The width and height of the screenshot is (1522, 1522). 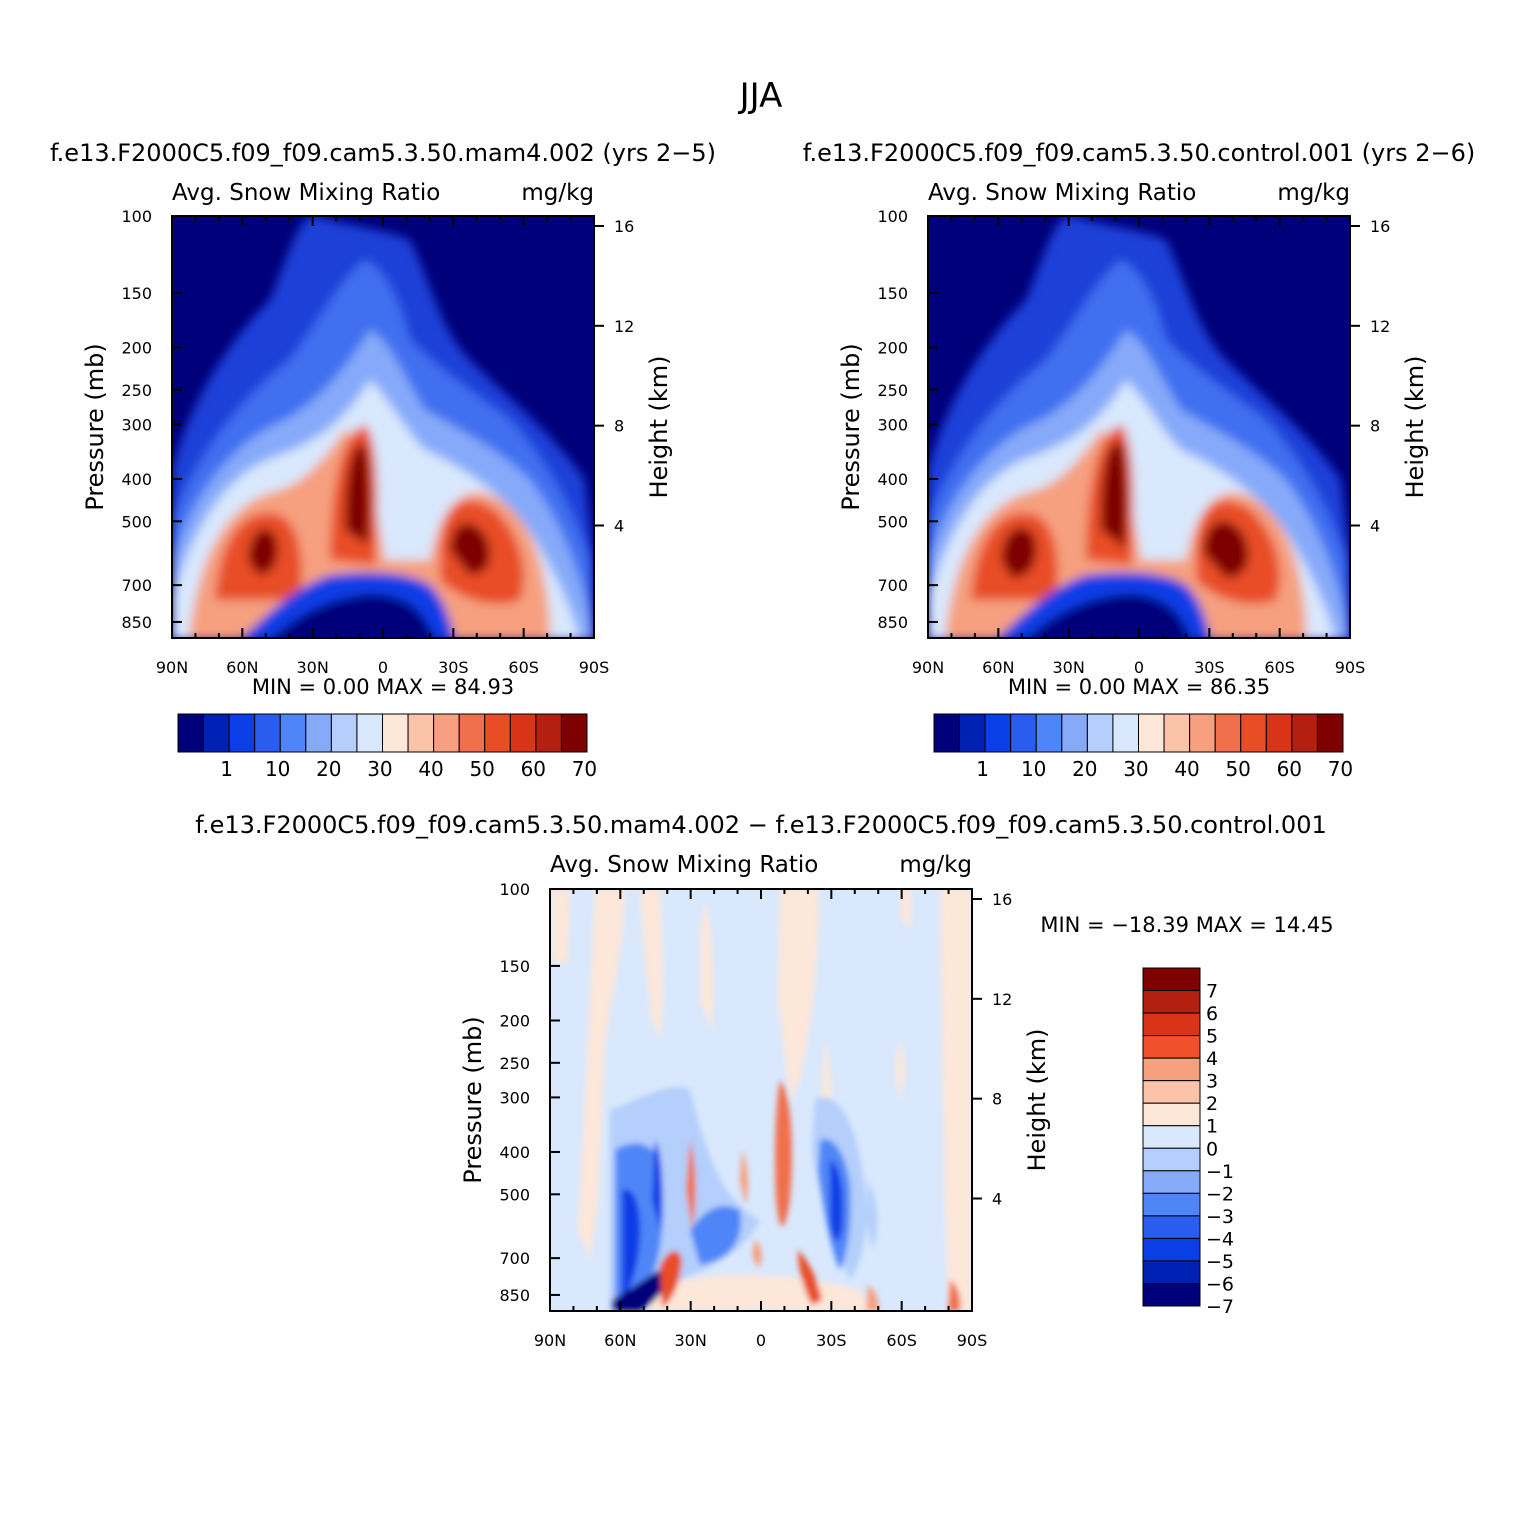 What do you see at coordinates (1002, 899) in the screenshot?
I see `panel-3-y2-tick-label: 16` at bounding box center [1002, 899].